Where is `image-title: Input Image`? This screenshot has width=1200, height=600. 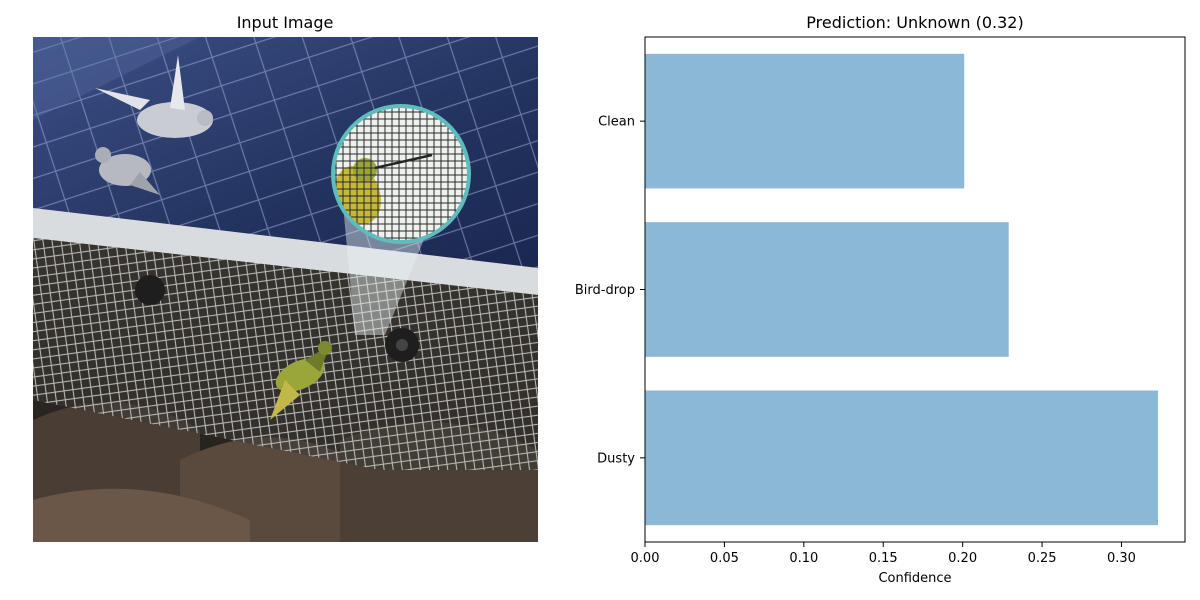 image-title: Input Image is located at coordinates (285, 22).